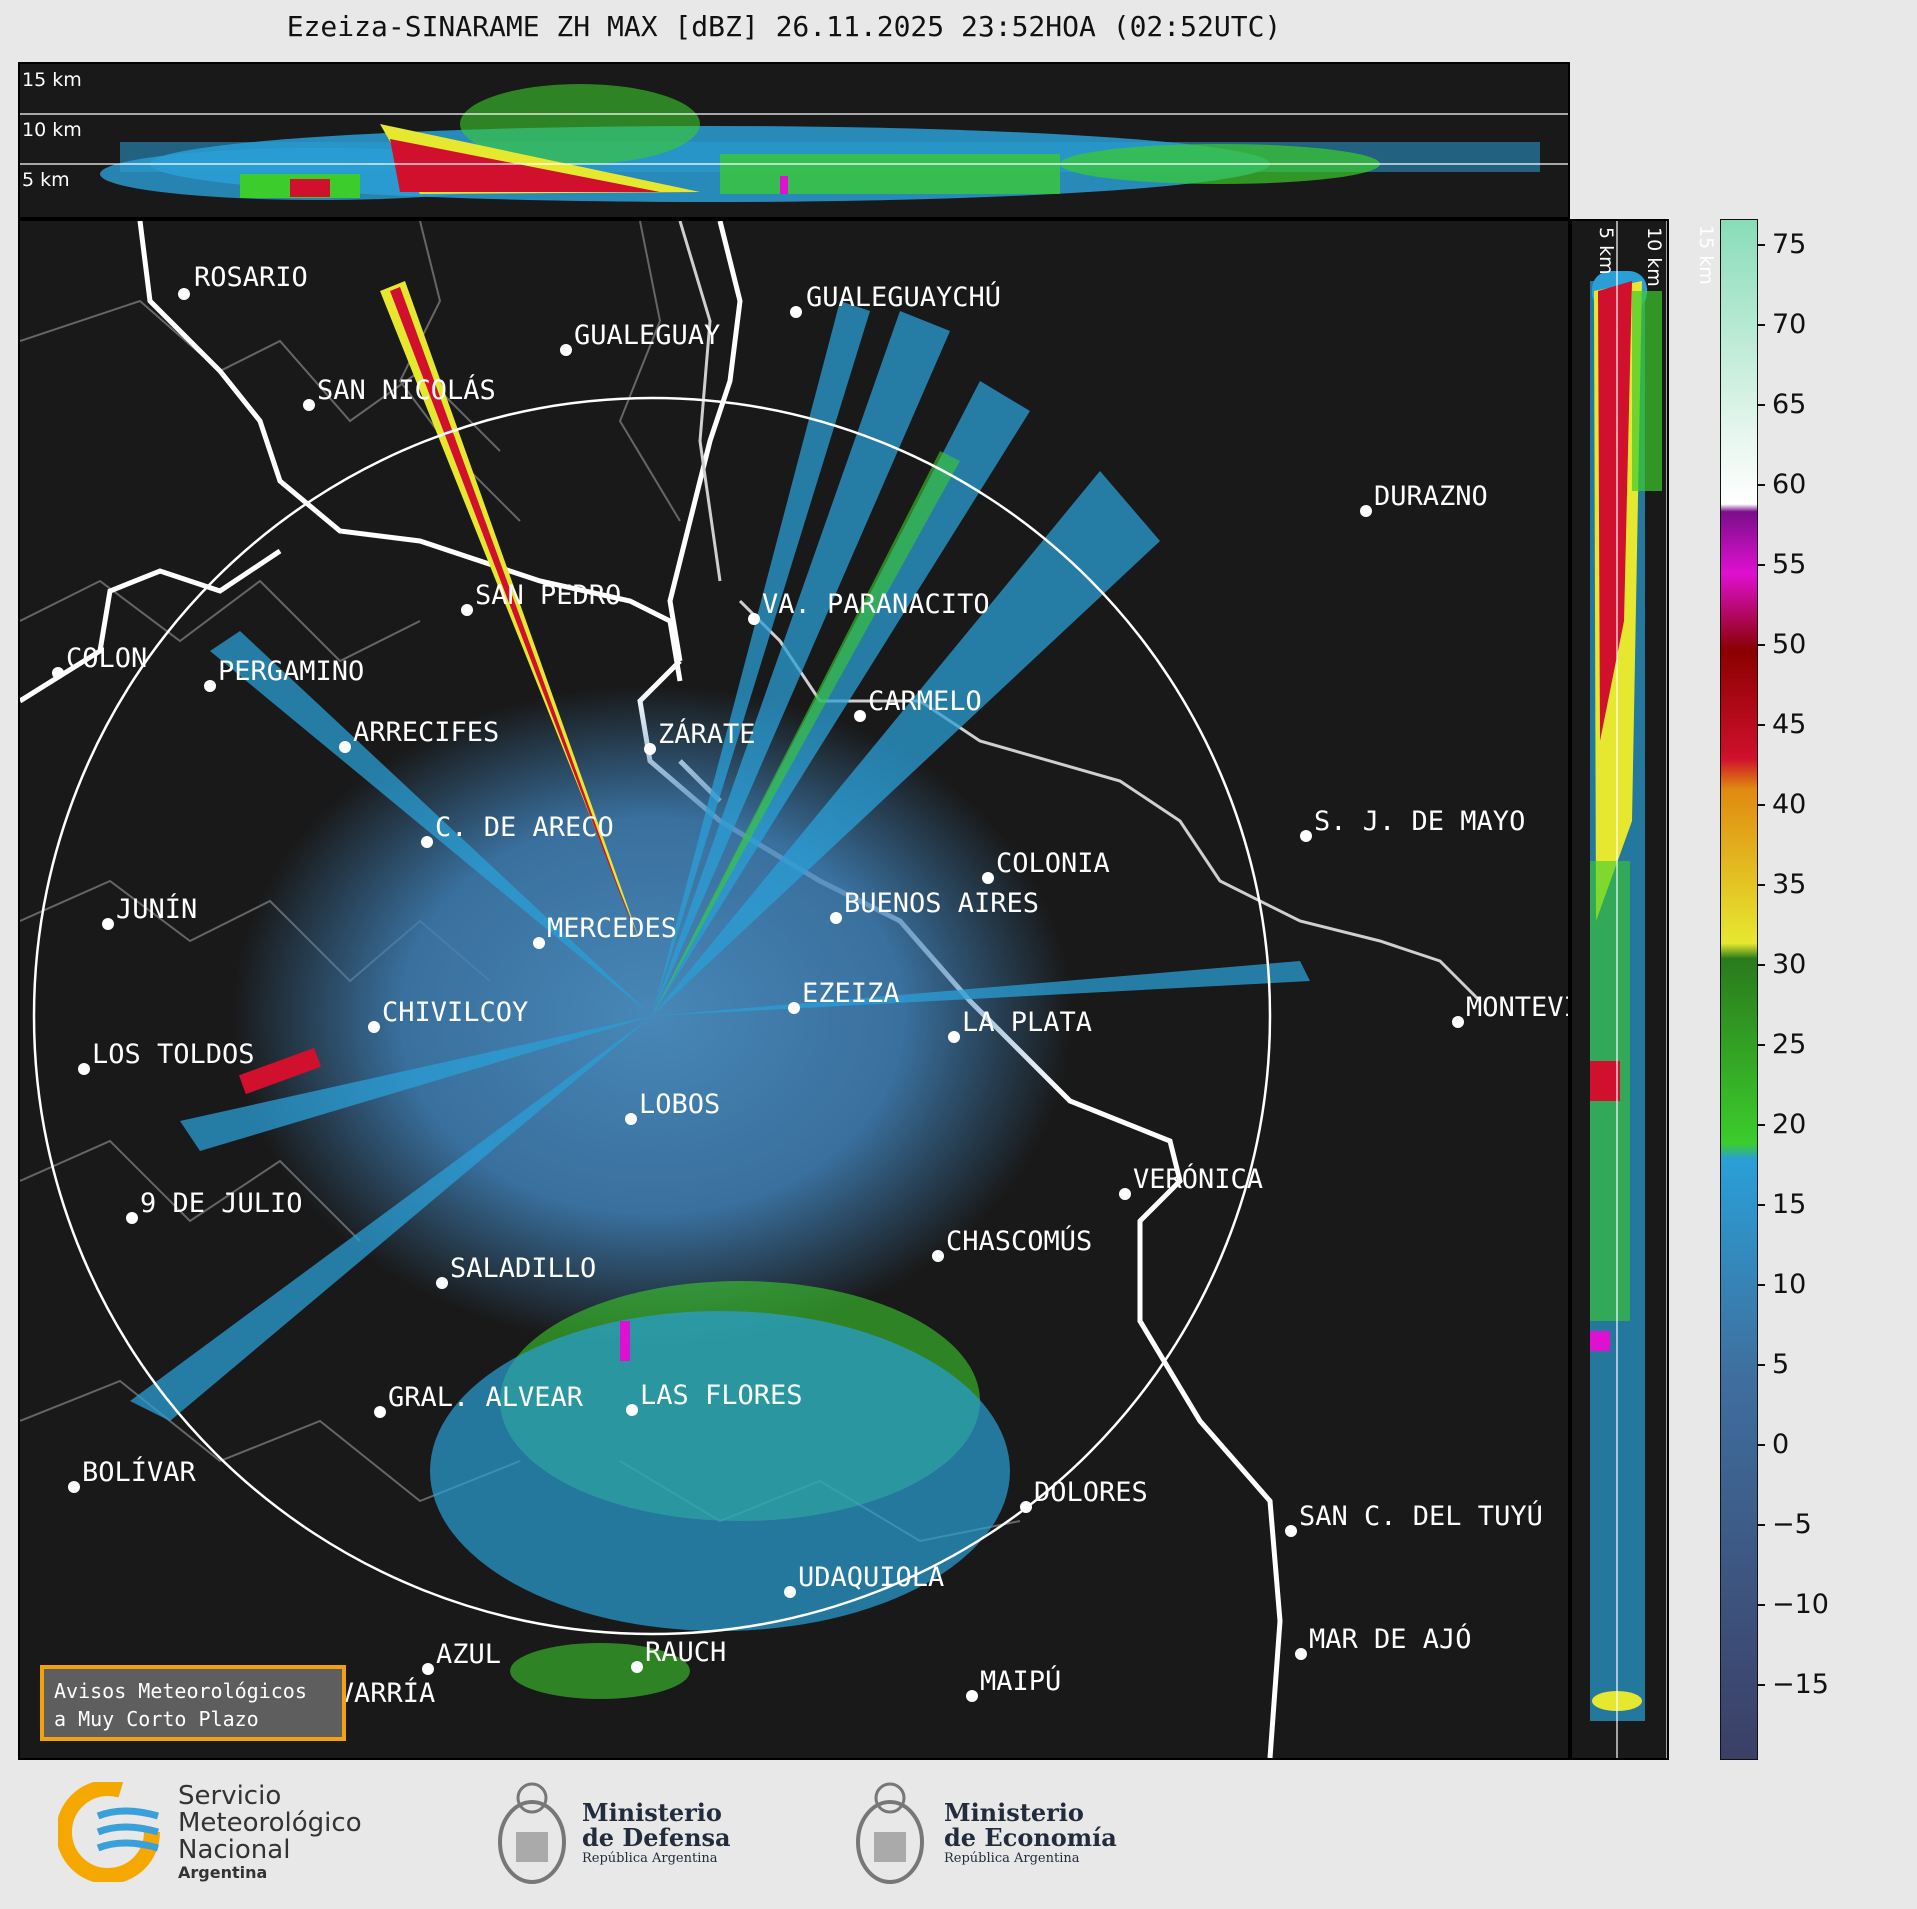 The image size is (1917, 1909). I want to click on defensa-seal, so click(532, 1836).